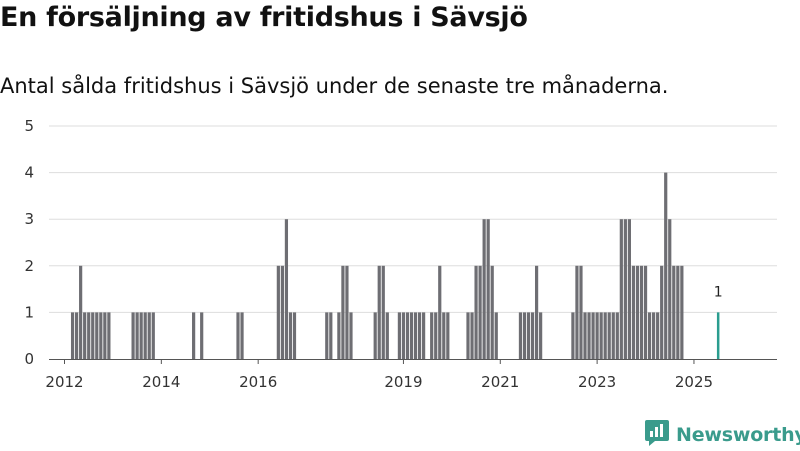 The width and height of the screenshot is (800, 451). Describe the element at coordinates (264, 17) in the screenshot. I see `chart-title: En försäljning av fritidshus i Sävsjö` at that location.